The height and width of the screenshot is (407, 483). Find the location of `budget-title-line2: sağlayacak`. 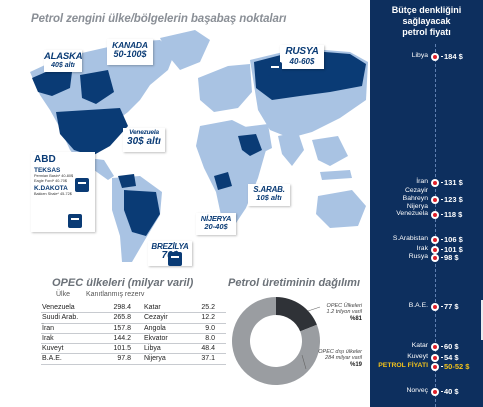

budget-title-line2: sağlayacak is located at coordinates (426, 20).